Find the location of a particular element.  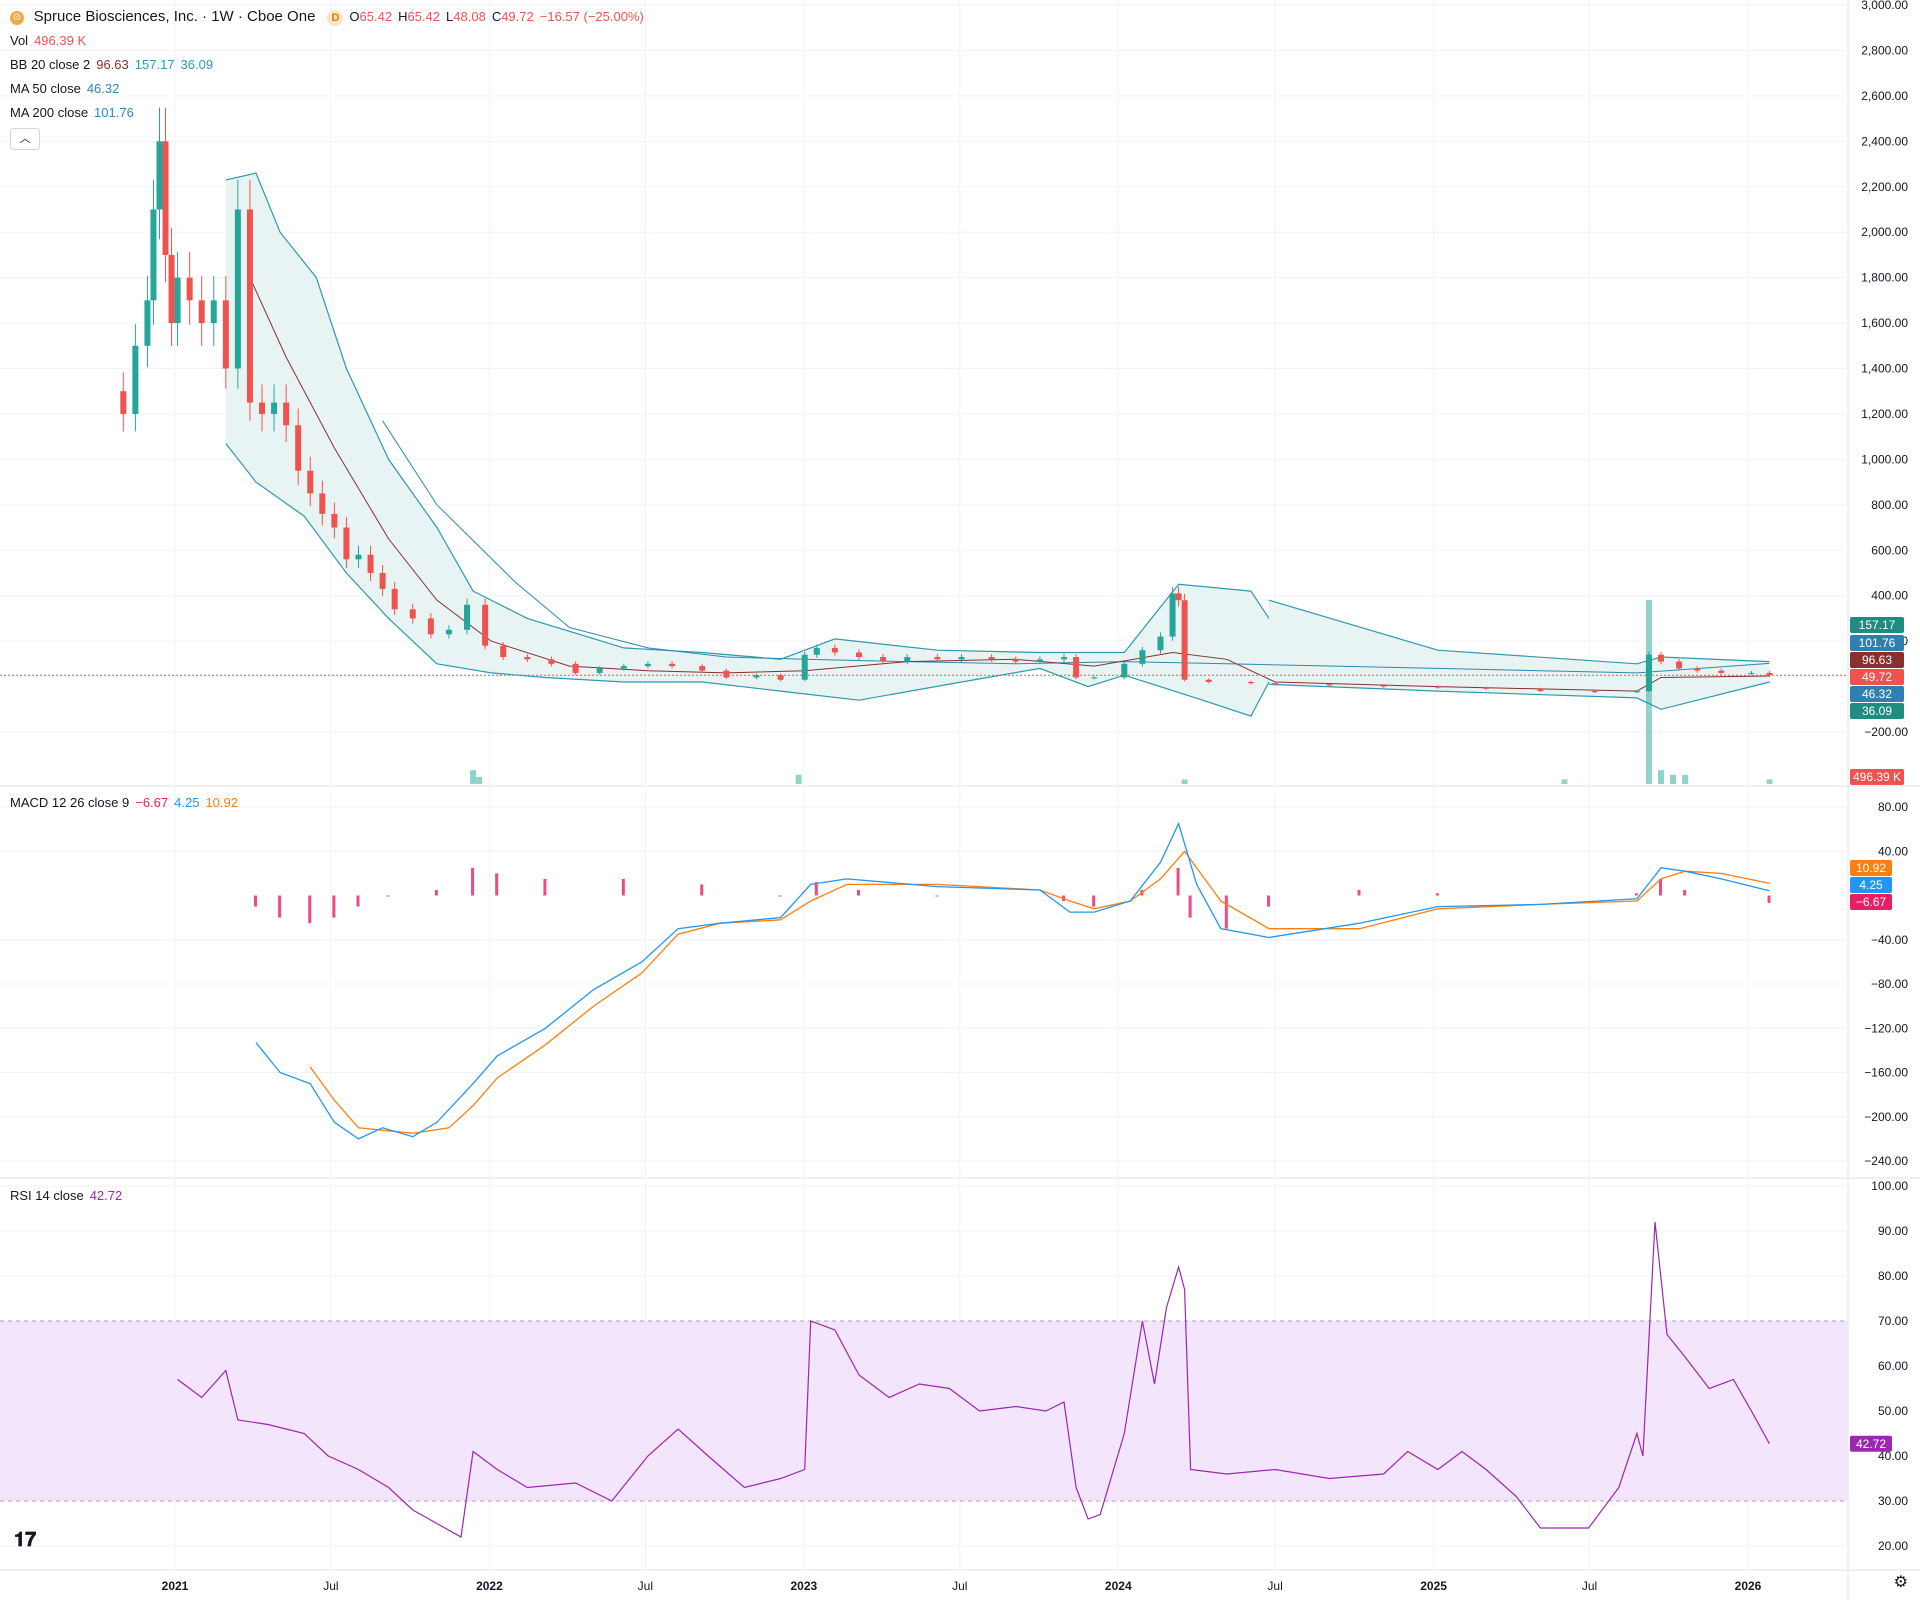

macd-axis-tick-label: −80.00 is located at coordinates (1889, 984).